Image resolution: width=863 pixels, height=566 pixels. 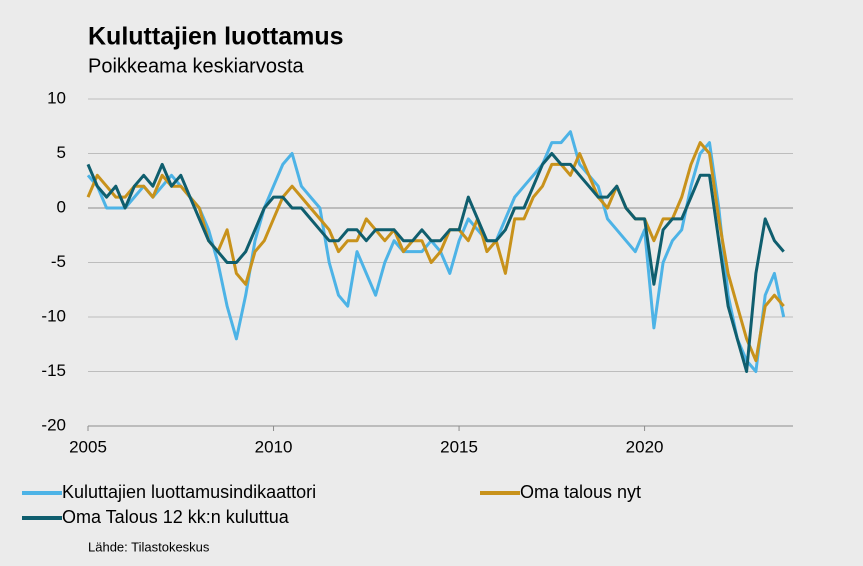 I want to click on y-tick-label: -10, so click(x=53, y=315).